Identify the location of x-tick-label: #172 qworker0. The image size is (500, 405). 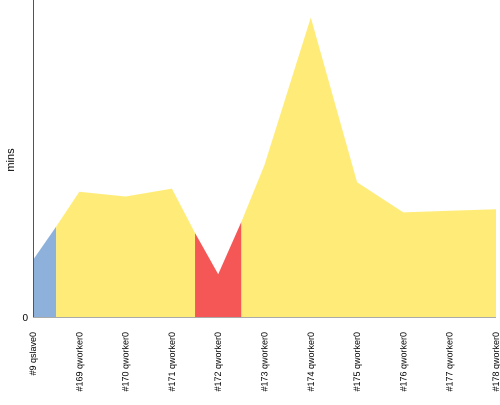
(218, 362).